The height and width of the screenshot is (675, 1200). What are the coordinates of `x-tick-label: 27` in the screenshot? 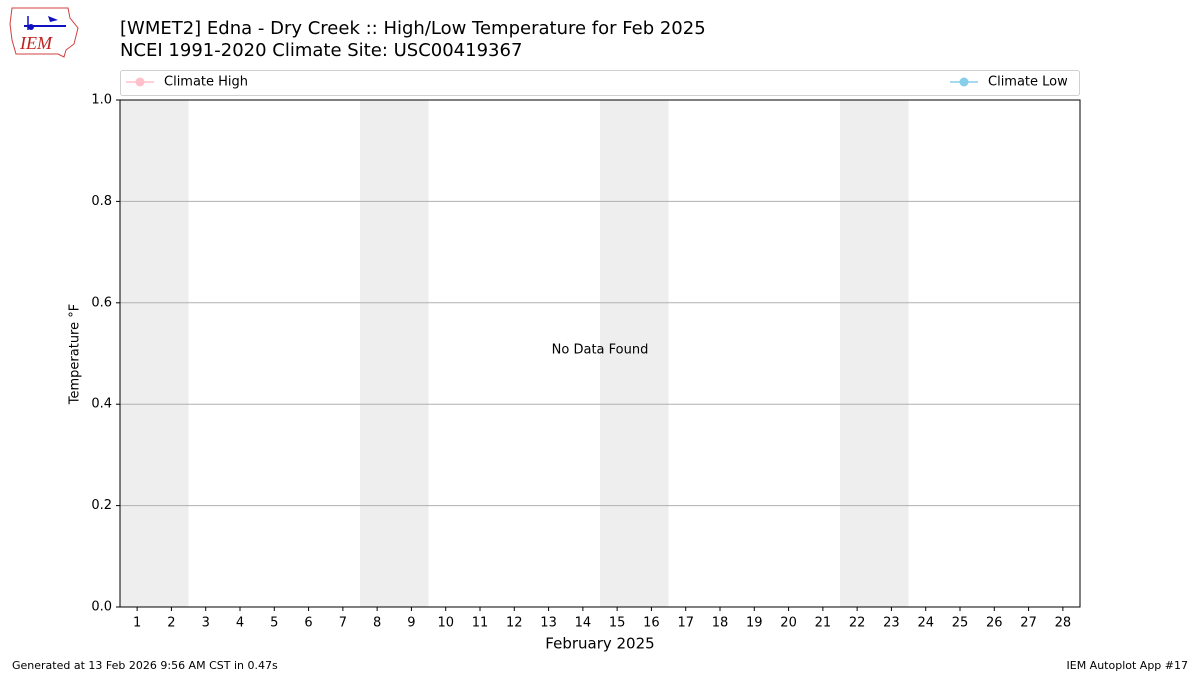 It's located at (1028, 623).